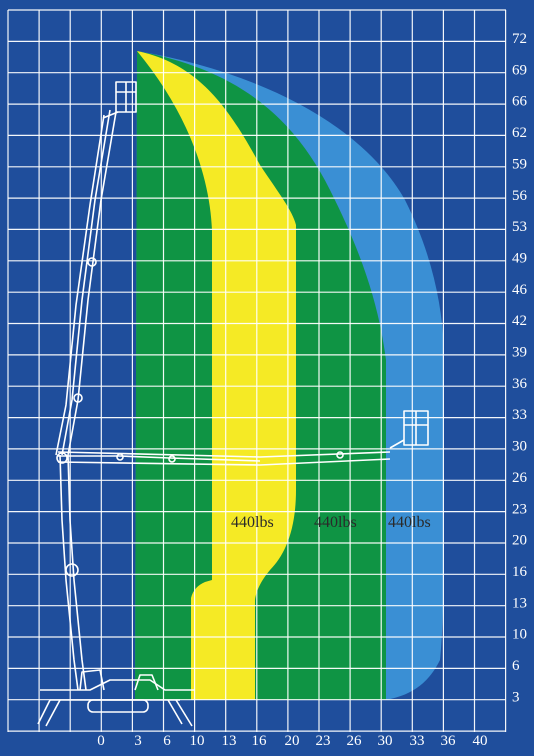 Image resolution: width=534 pixels, height=756 pixels. I want to click on y-tick-label: 39, so click(519, 353).